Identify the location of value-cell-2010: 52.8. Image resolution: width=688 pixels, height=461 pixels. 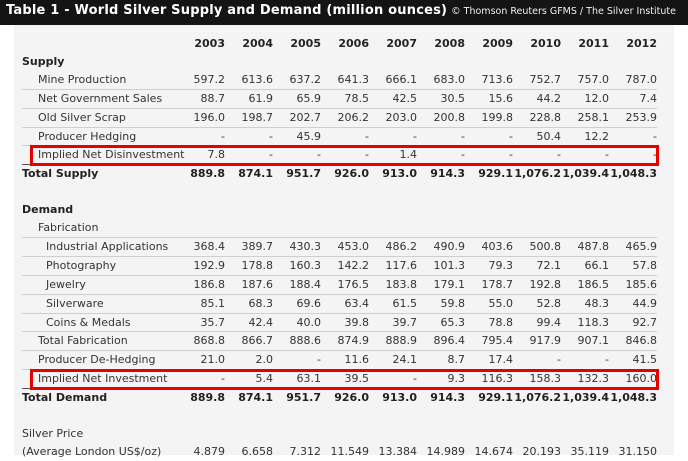
(537, 304).